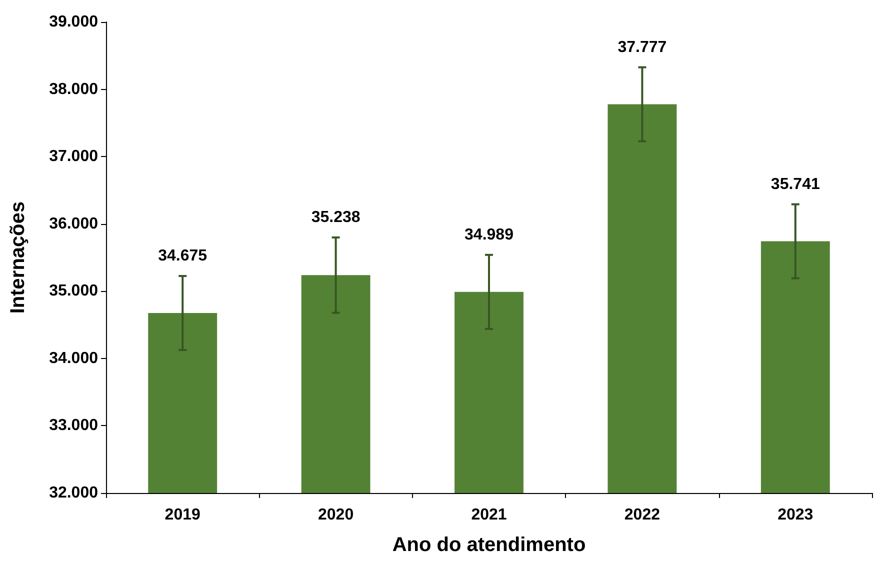 Image resolution: width=894 pixels, height=563 pixels. What do you see at coordinates (335, 217) in the screenshot?
I see `data-label: 35.238` at bounding box center [335, 217].